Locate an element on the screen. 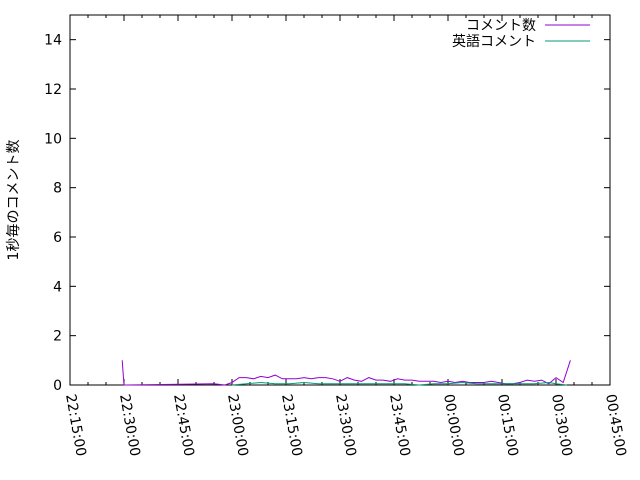  y-tick-label: 14 is located at coordinates (53, 41).